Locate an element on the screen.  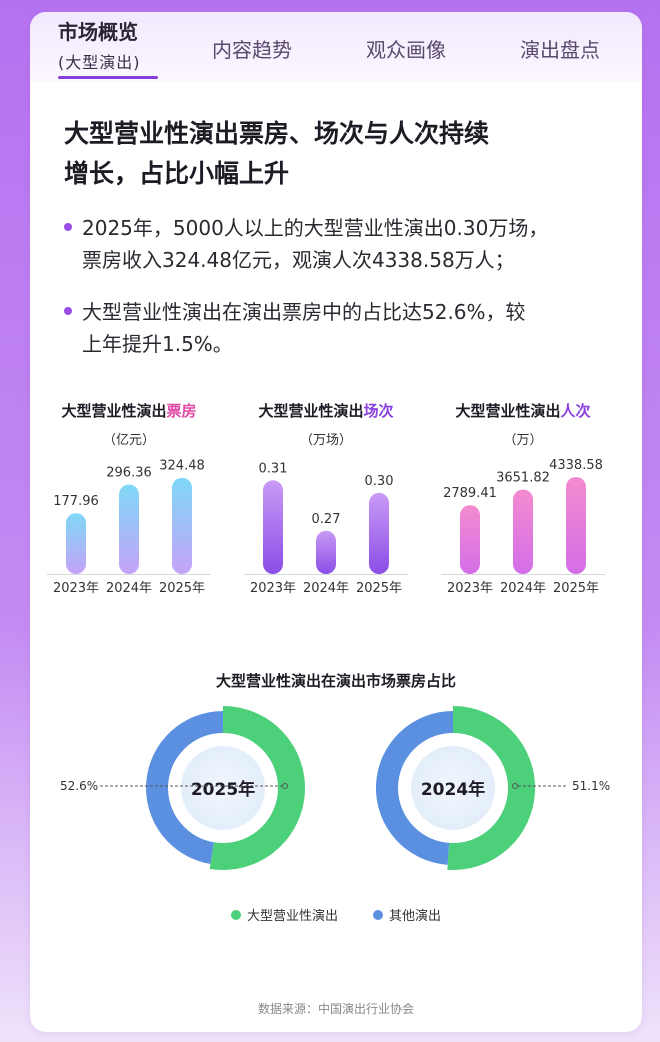
bar-value-label: 324.48 is located at coordinates (182, 466).